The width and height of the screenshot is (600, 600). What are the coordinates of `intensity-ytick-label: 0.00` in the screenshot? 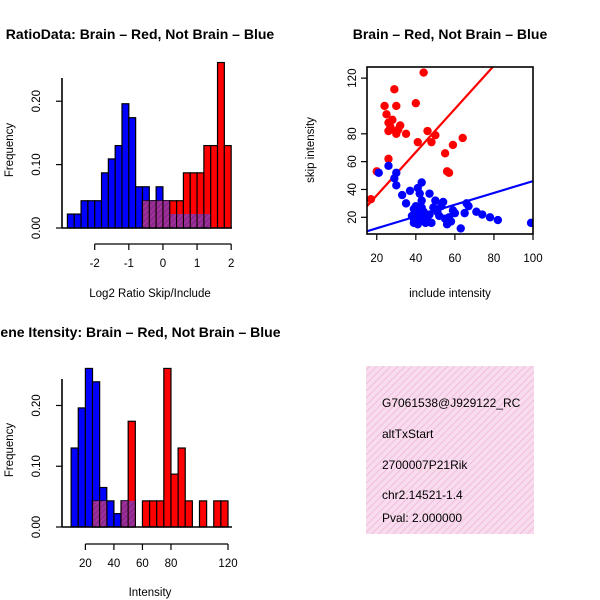 It's located at (37, 527).